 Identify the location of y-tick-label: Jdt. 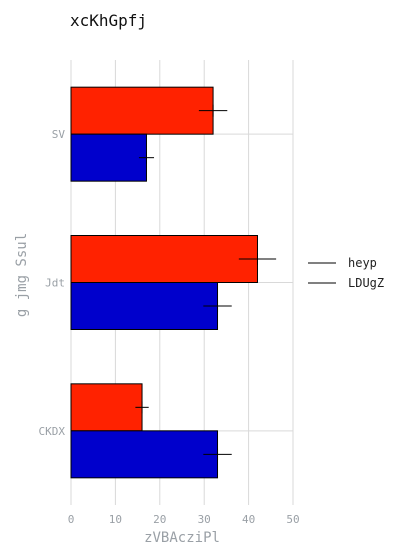
(55, 283).